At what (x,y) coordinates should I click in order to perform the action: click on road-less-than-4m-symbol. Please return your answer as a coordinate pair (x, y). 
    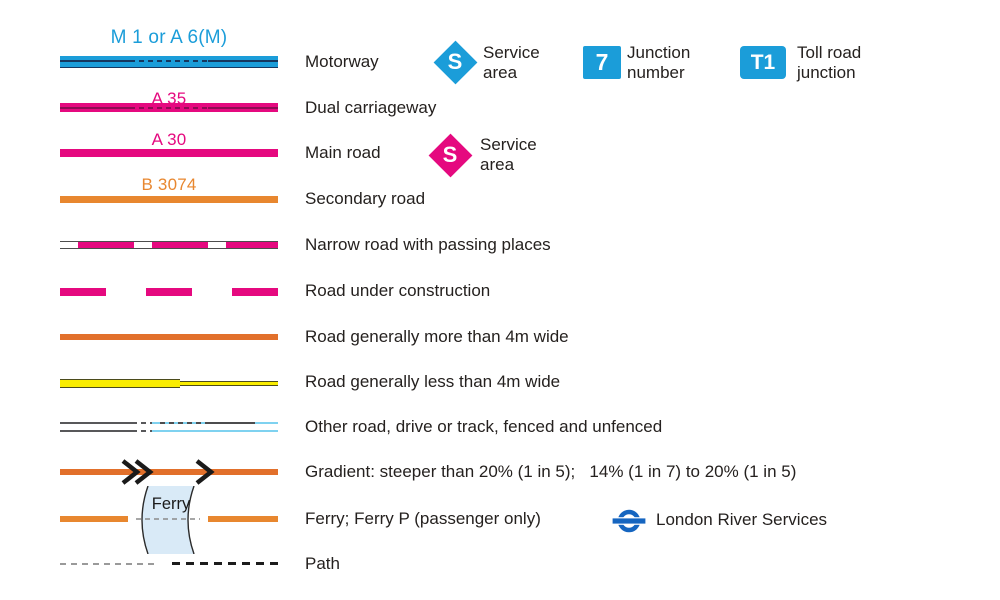
    Looking at the image, I should click on (169, 383).